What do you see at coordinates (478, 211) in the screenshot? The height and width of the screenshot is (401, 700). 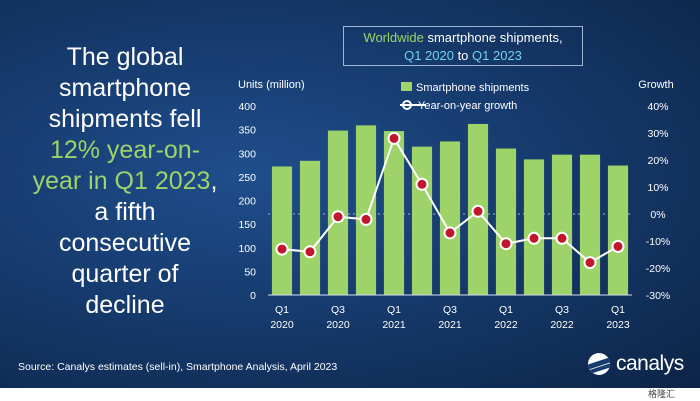 I see `growth-point-q4-2021` at bounding box center [478, 211].